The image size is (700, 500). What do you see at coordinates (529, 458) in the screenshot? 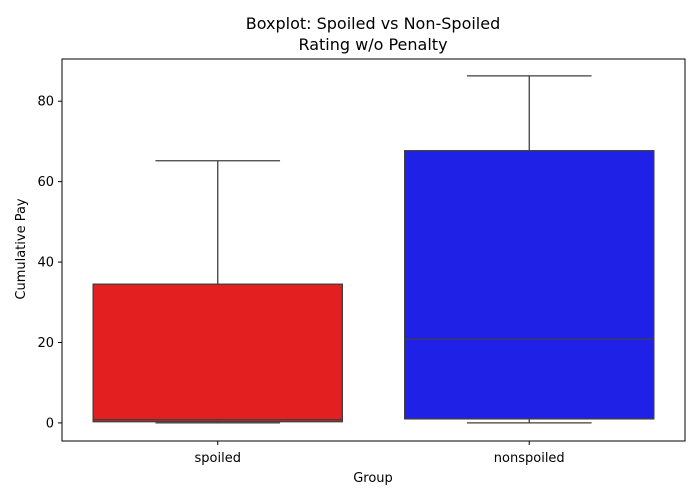
I see `x-tick-label-nonspoiled: nonspoiled` at bounding box center [529, 458].